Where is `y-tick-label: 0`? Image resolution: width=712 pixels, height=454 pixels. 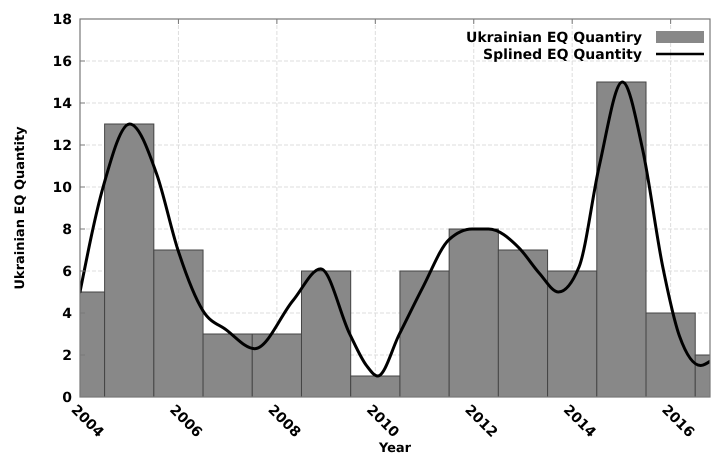
y-tick-label: 0 is located at coordinates (67, 398).